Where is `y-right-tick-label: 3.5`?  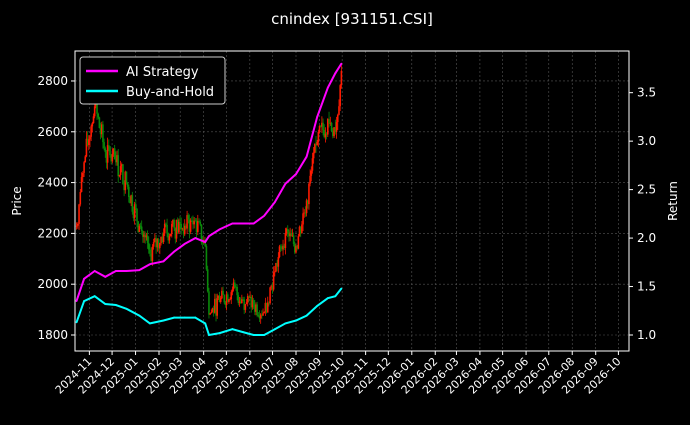 y-right-tick-label: 3.5 is located at coordinates (646, 93).